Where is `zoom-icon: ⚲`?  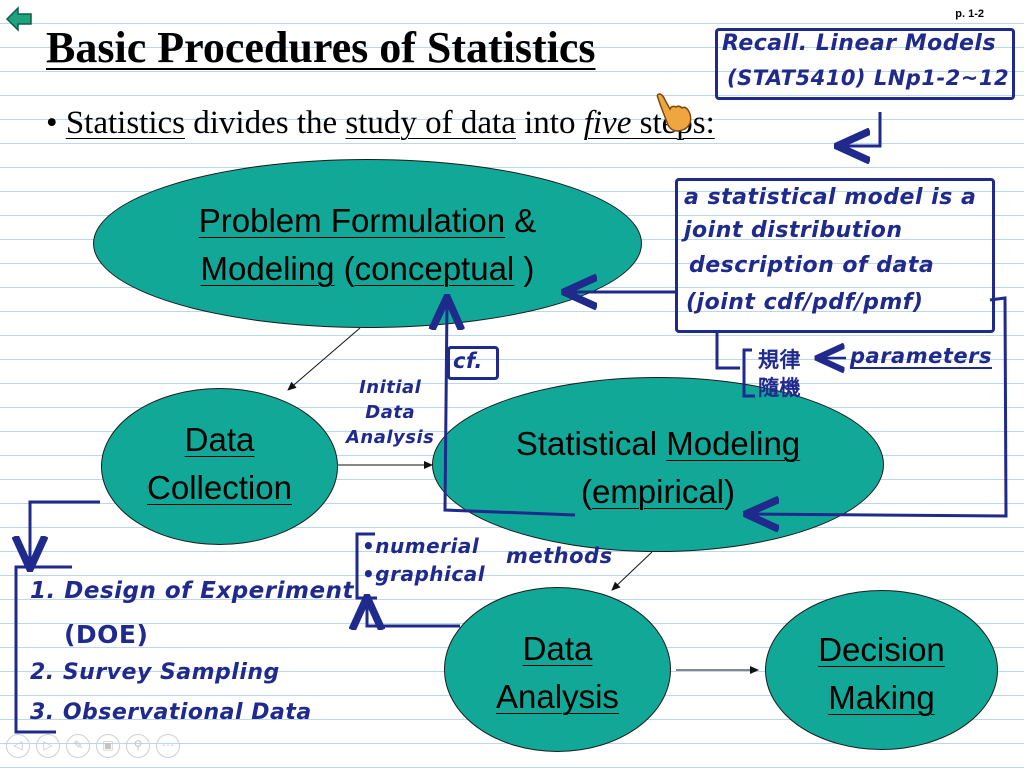 zoom-icon: ⚲ is located at coordinates (138, 746).